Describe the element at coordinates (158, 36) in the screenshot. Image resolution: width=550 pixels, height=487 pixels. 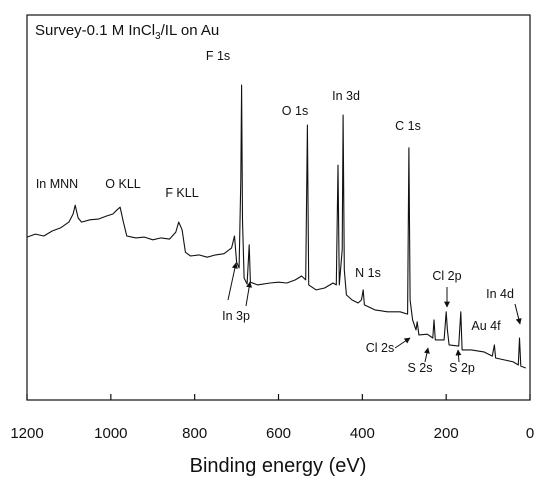
I see `title-subscript: 3` at that location.